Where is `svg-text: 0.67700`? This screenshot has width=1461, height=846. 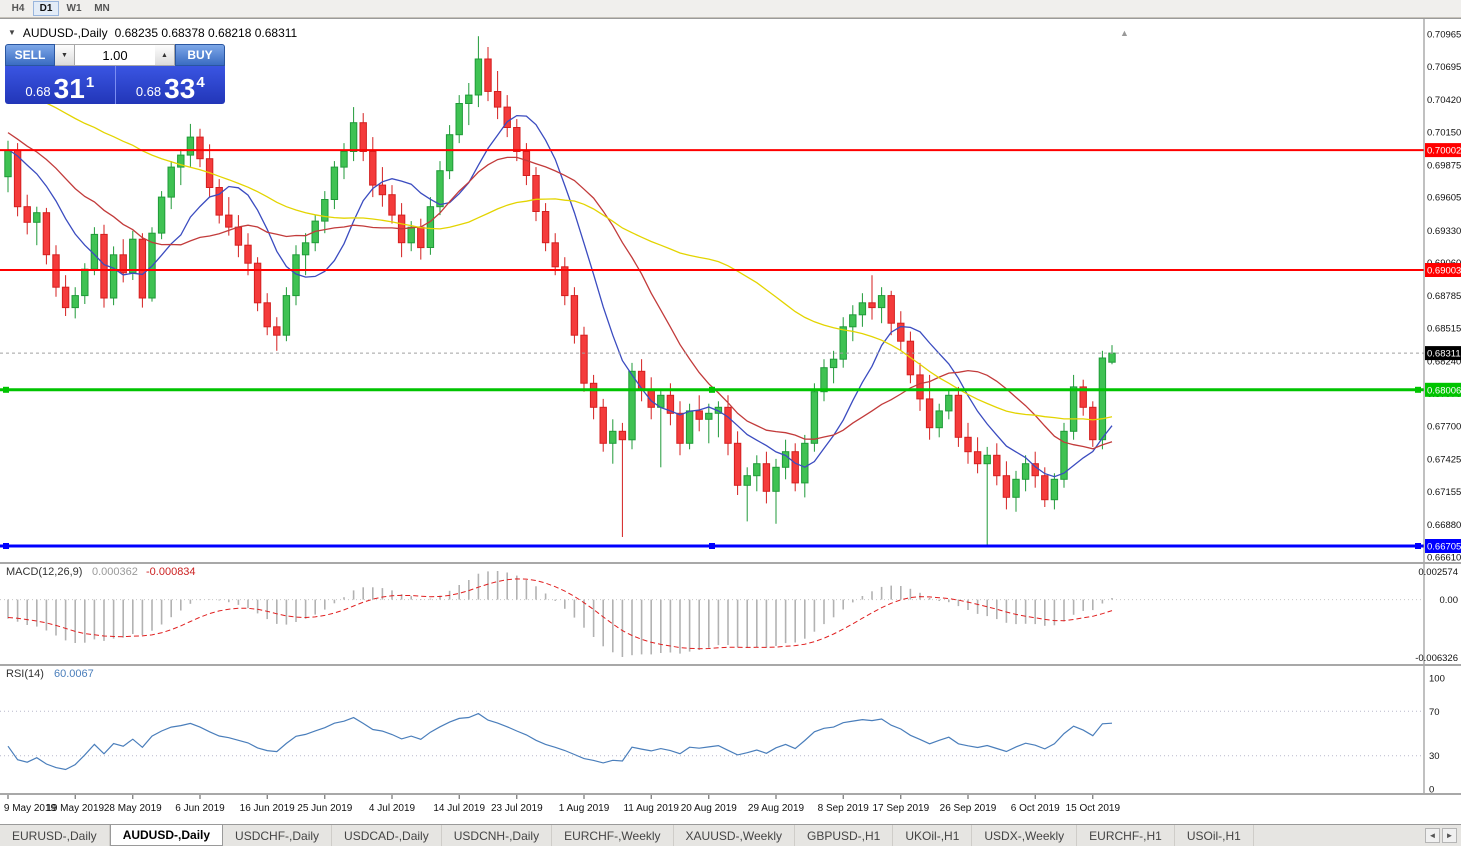
svg-text: 0.67700 is located at coordinates (1444, 427).